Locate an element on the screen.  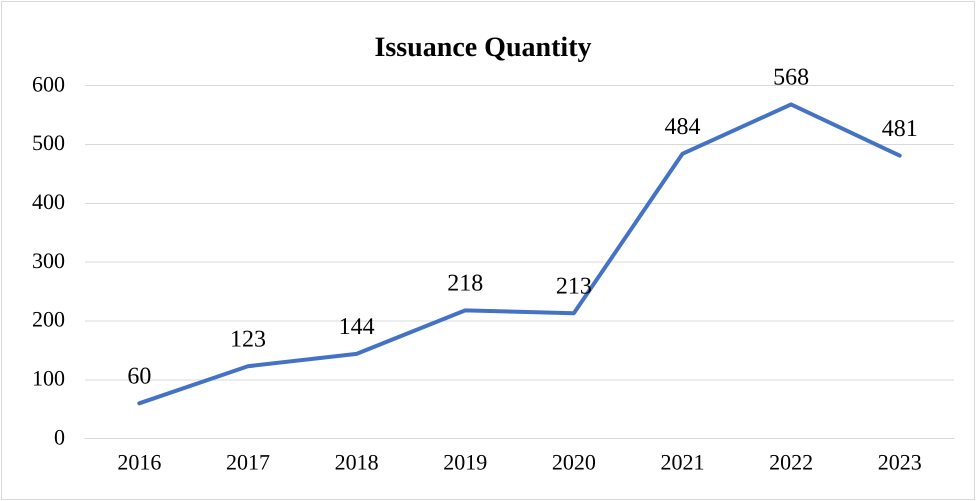
data-label: 213 is located at coordinates (574, 287).